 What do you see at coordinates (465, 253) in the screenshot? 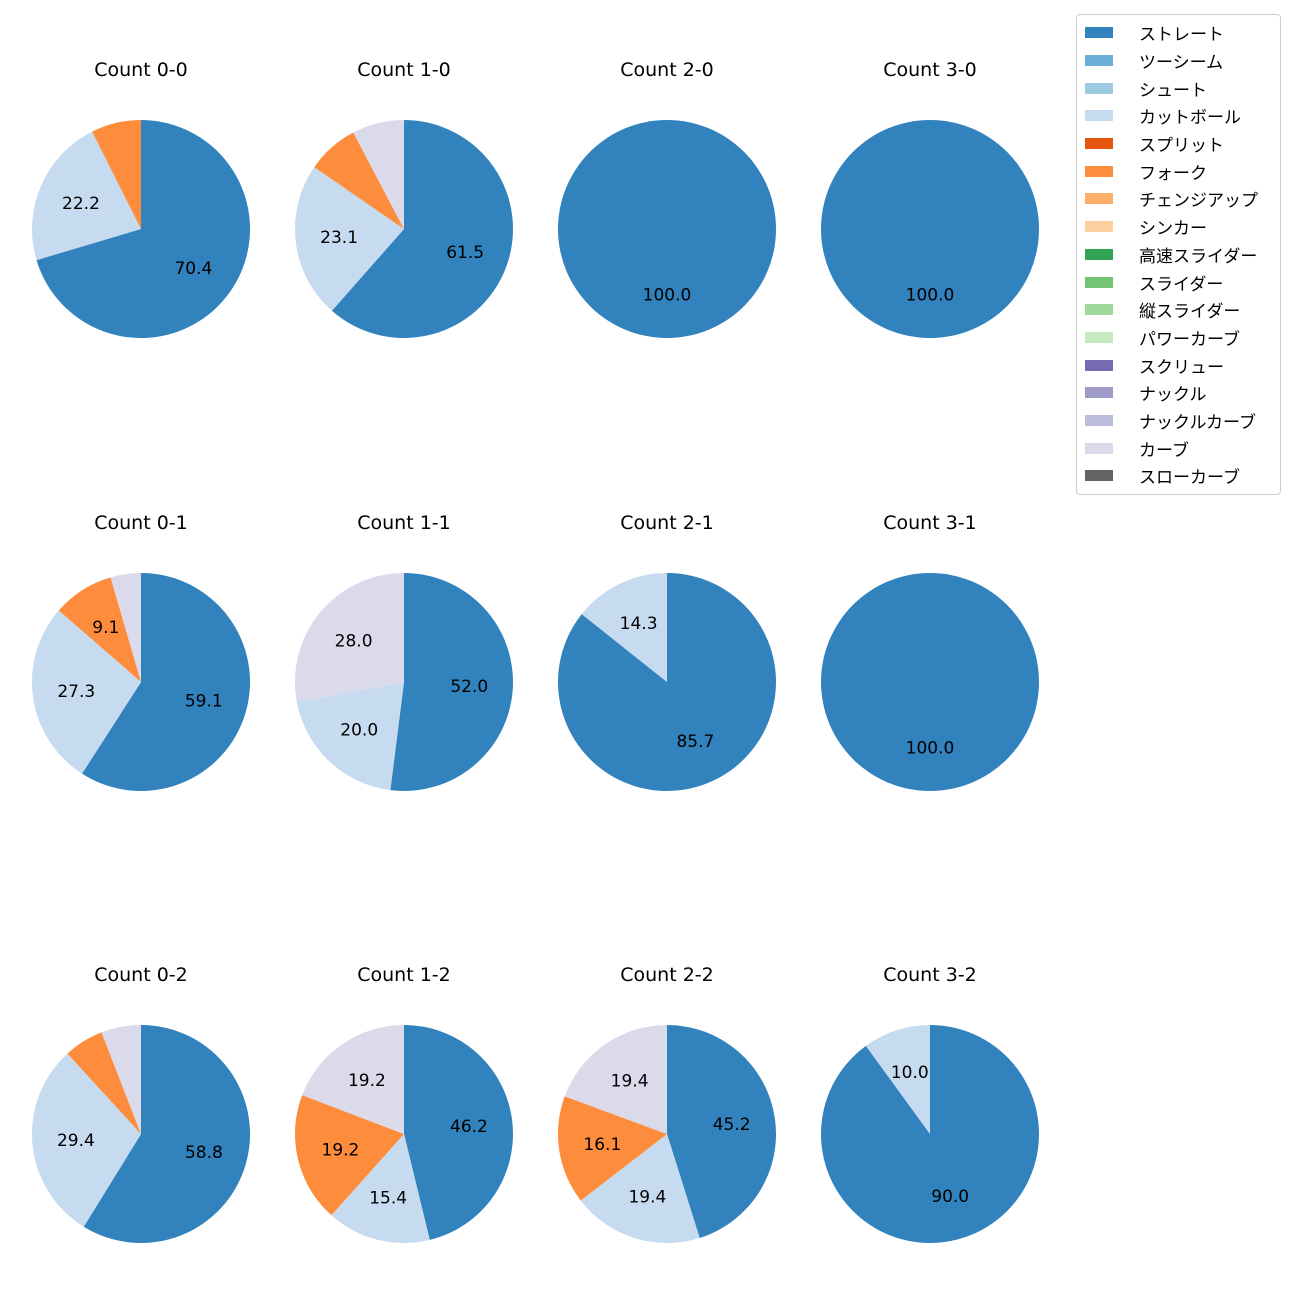
I see `pie-slice-label: 61.5` at bounding box center [465, 253].